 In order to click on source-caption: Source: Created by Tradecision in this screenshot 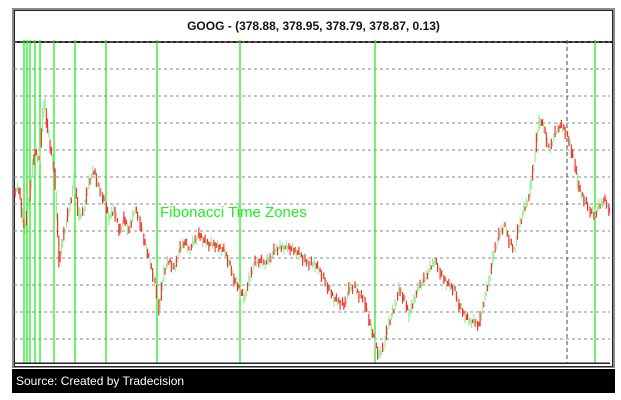, I will do `click(313, 381)`.